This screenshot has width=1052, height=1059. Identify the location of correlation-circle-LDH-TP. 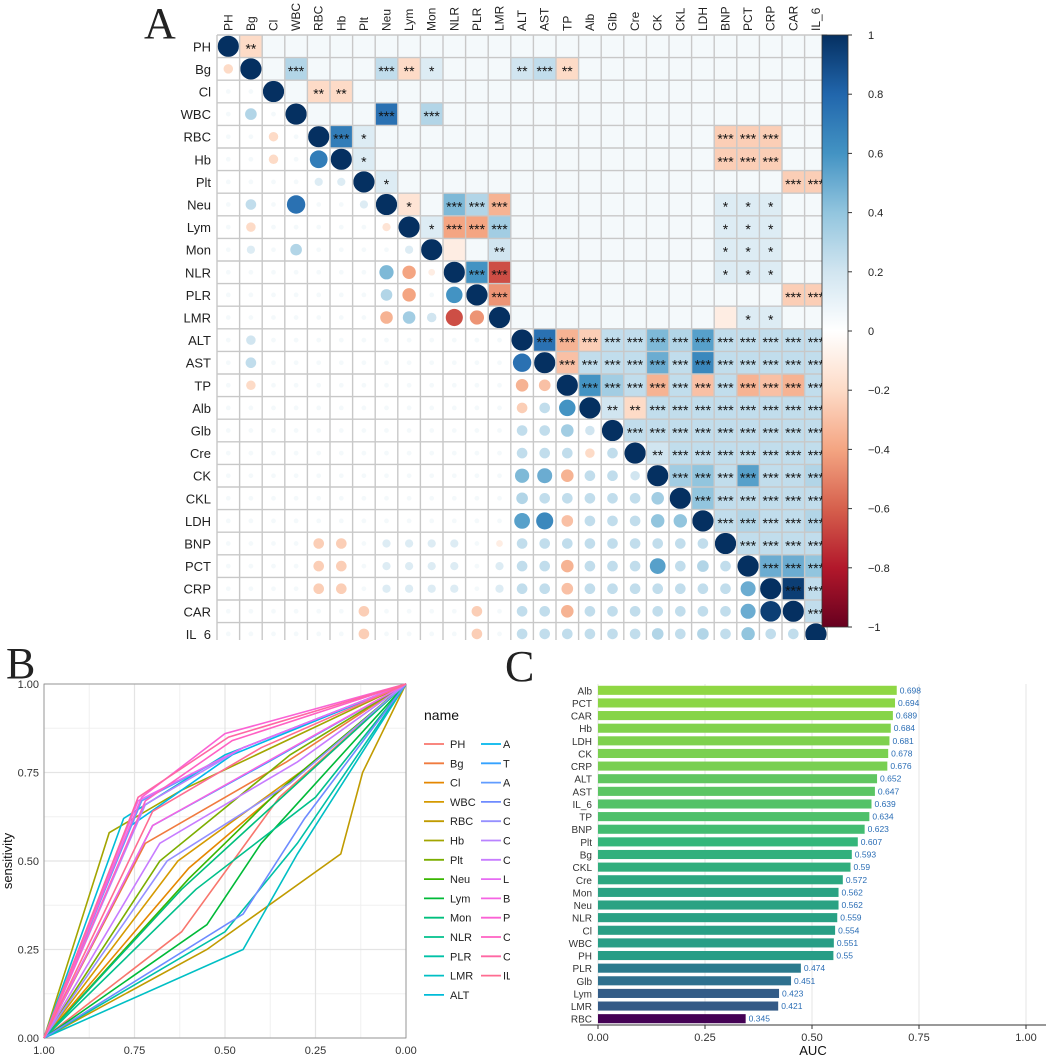
(567, 521).